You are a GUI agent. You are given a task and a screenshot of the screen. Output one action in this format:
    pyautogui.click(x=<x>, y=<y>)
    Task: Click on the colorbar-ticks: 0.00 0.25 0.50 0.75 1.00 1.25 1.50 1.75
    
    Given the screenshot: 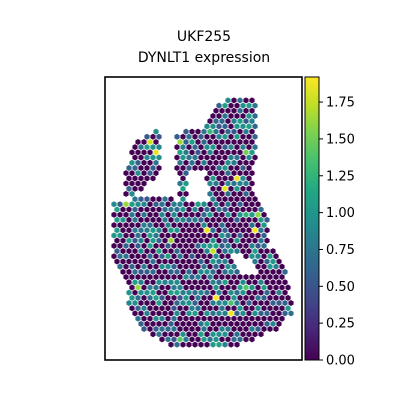 What is the action you would take?
    pyautogui.click(x=337, y=232)
    